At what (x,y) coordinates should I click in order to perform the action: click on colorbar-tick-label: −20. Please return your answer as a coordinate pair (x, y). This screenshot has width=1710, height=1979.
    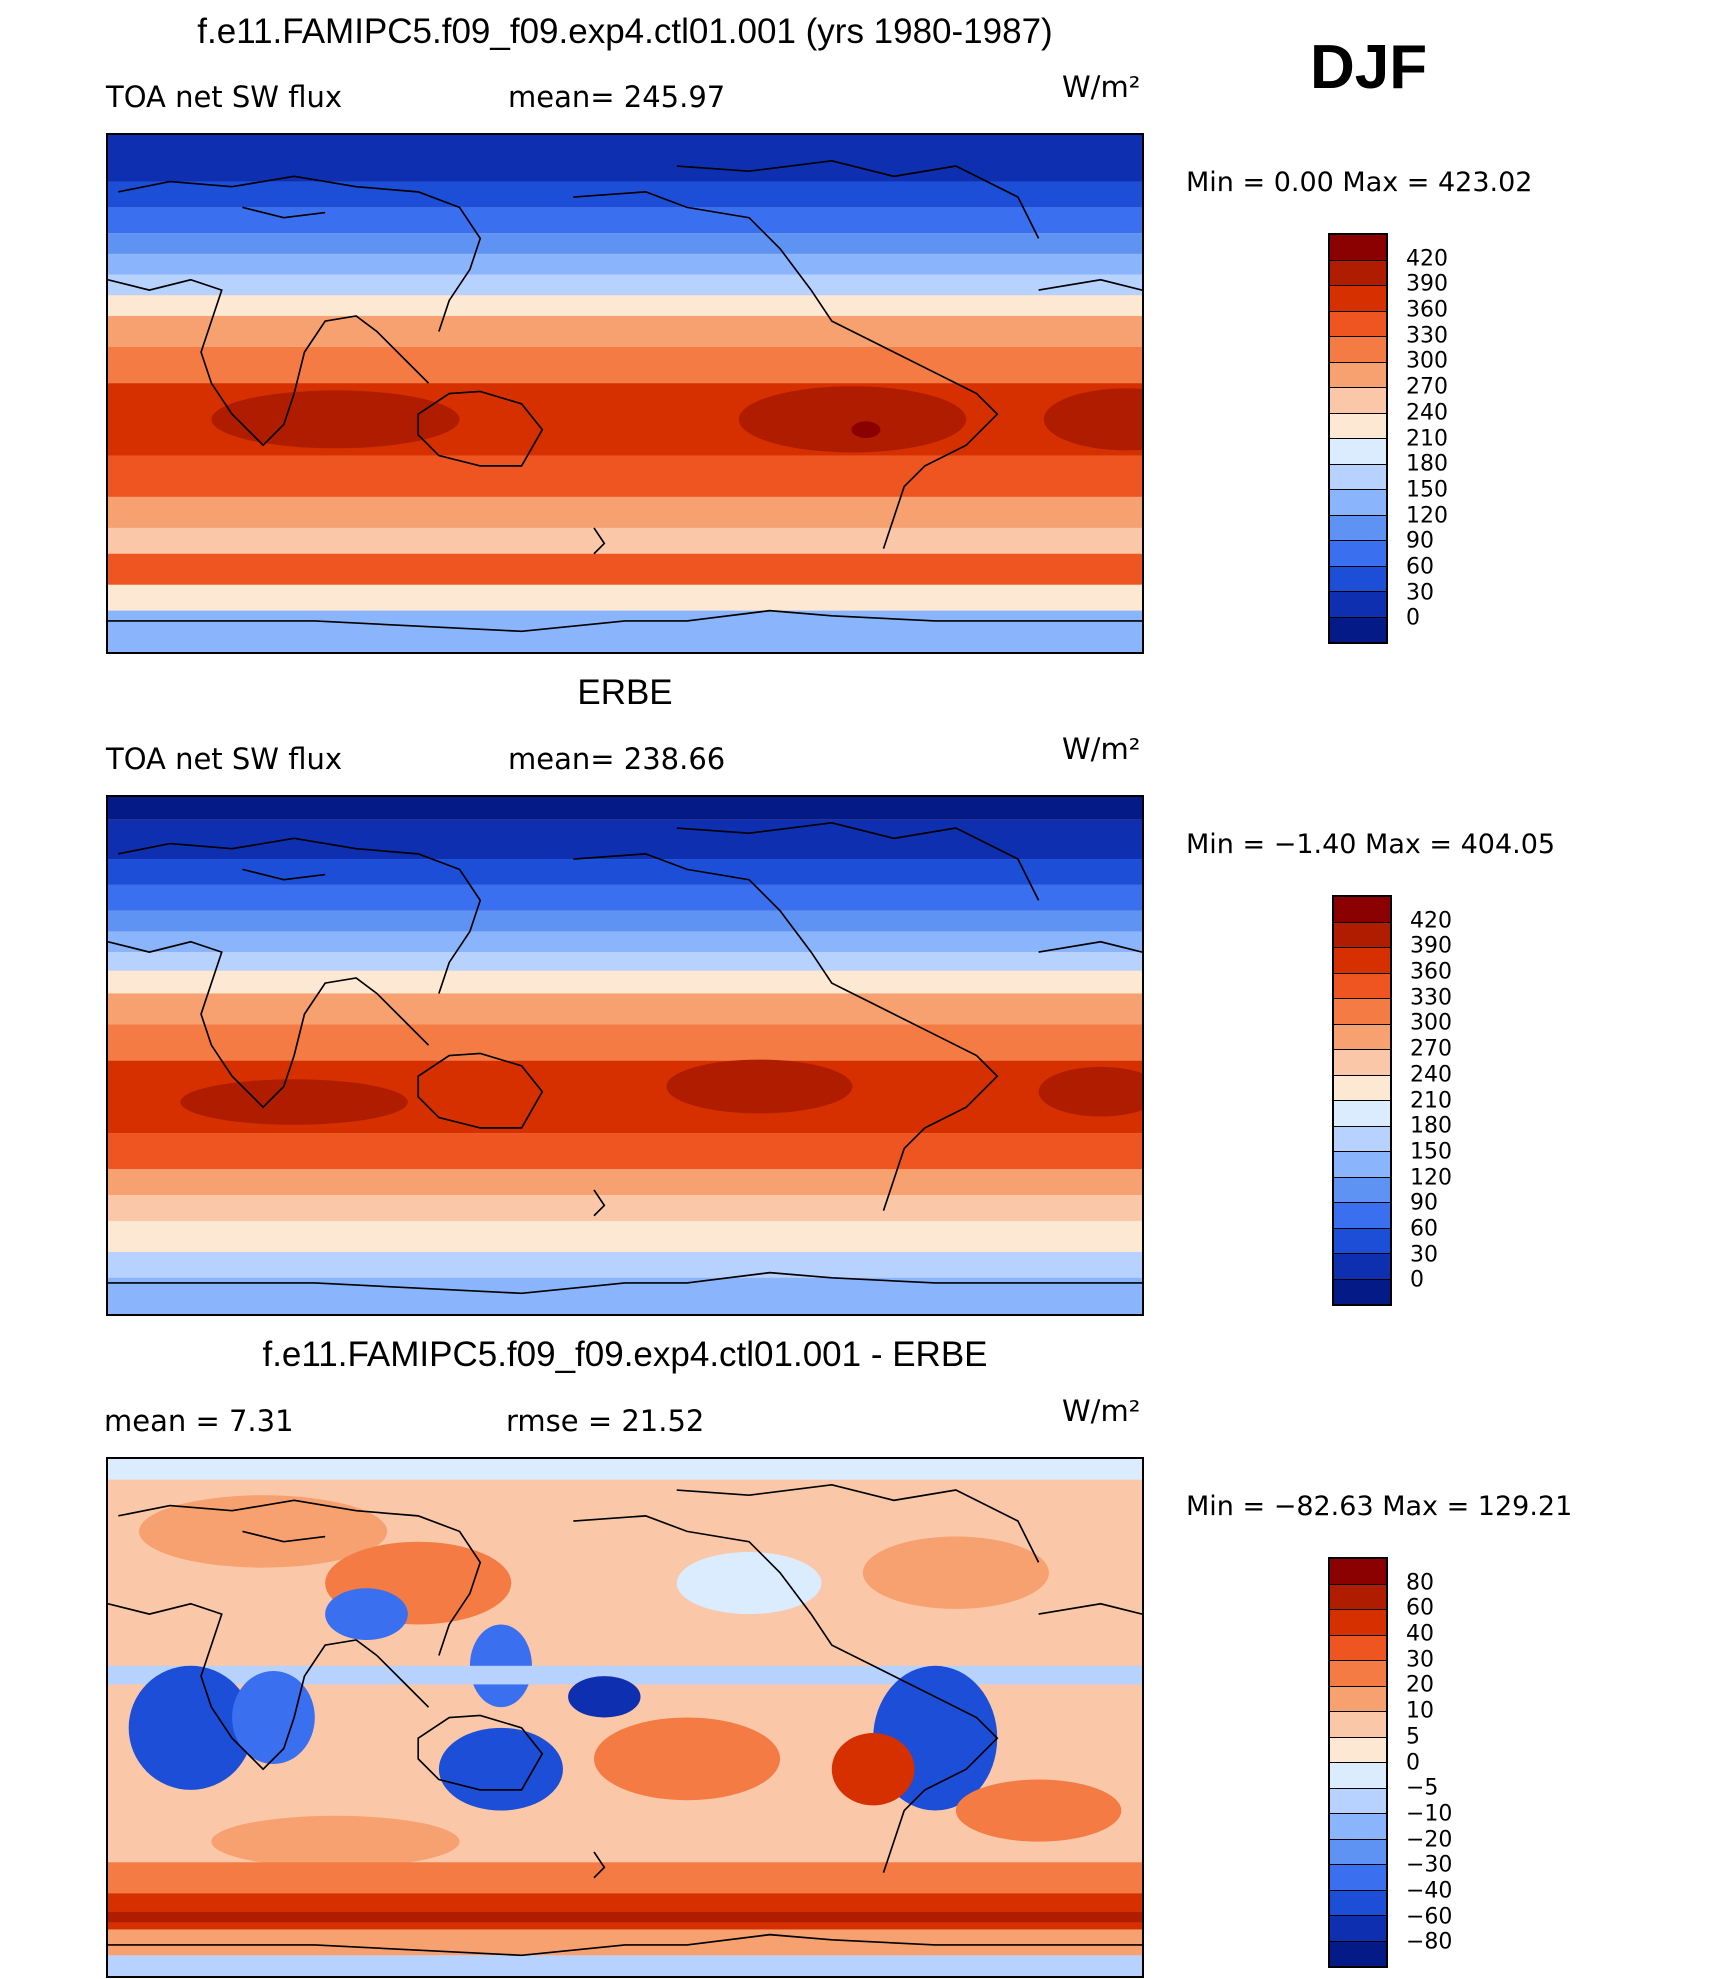
    Looking at the image, I should click on (1429, 1840).